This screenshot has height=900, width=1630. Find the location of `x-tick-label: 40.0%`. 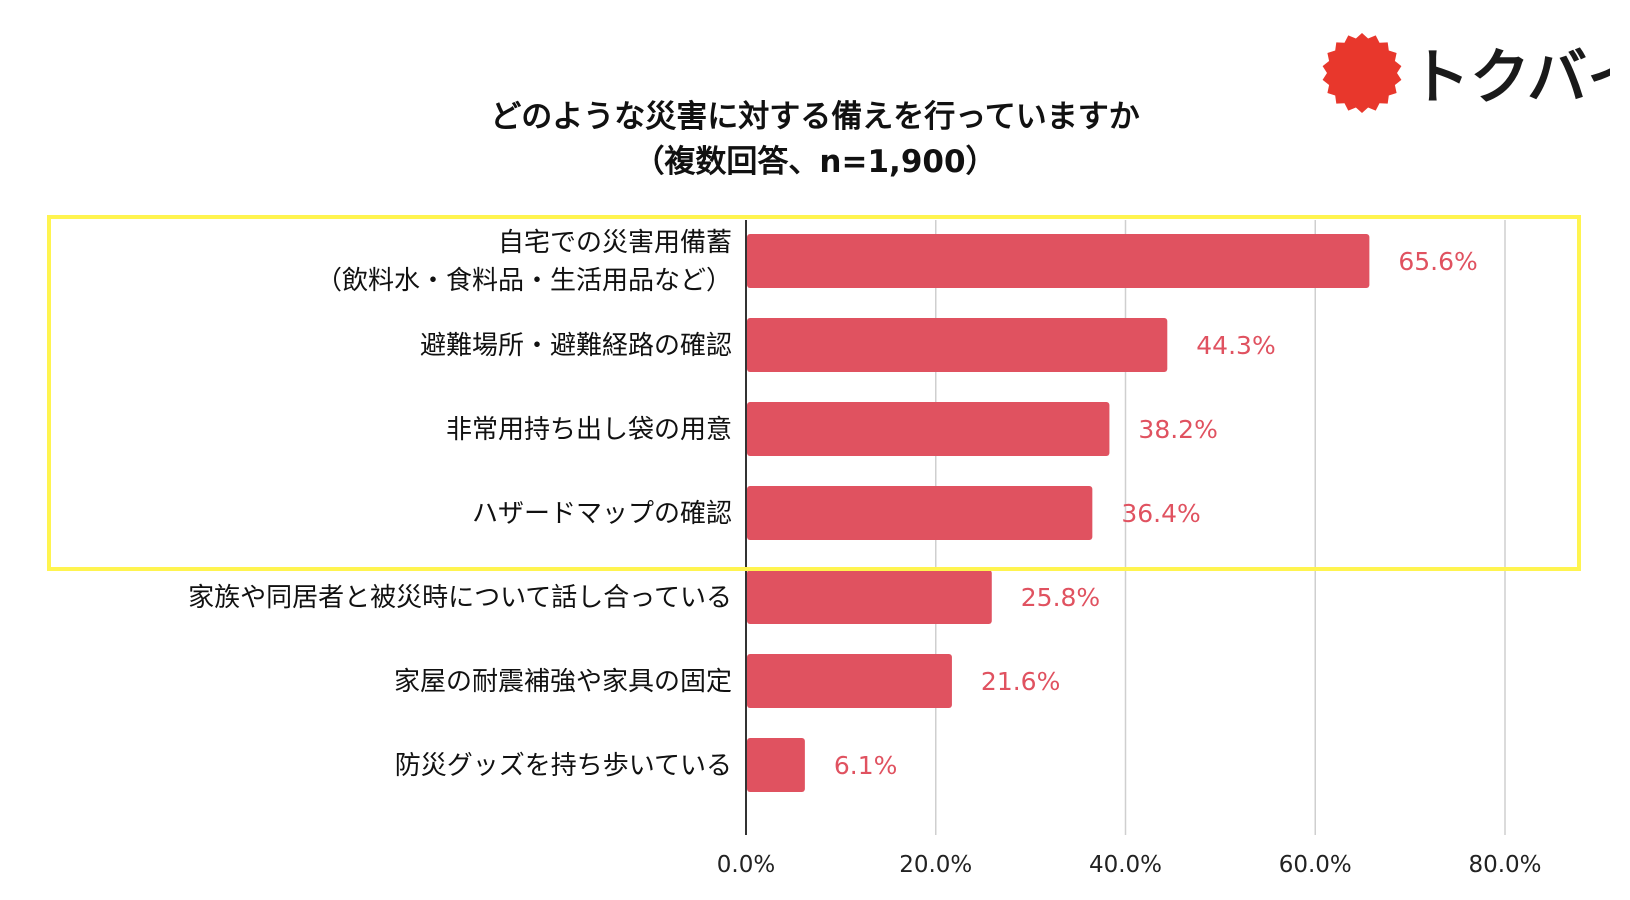

x-tick-label: 40.0% is located at coordinates (1125, 865).